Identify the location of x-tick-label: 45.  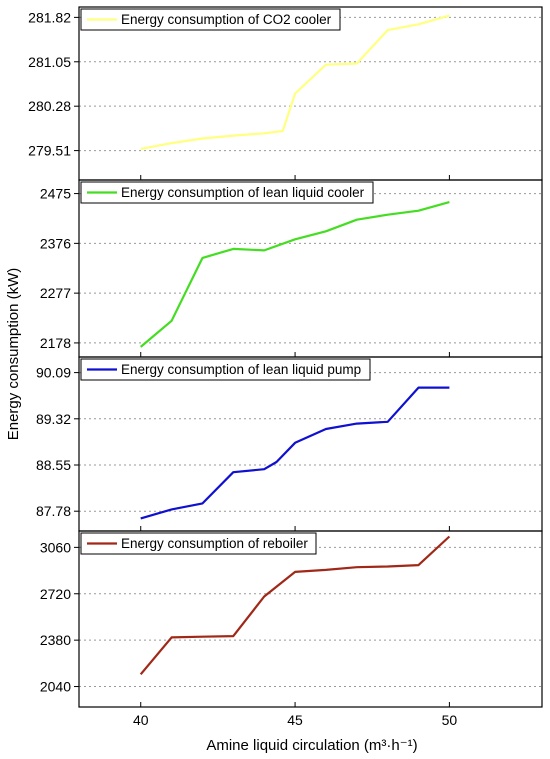
(295, 720).